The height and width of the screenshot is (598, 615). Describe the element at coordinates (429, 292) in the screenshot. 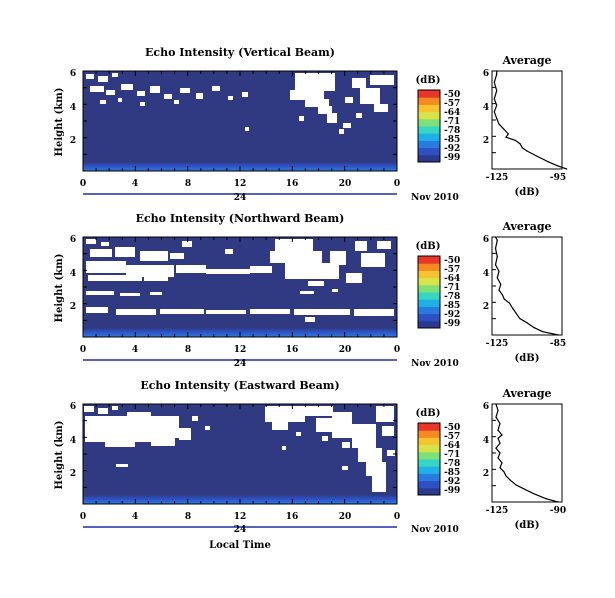

I see `colorbar-swatches` at that location.